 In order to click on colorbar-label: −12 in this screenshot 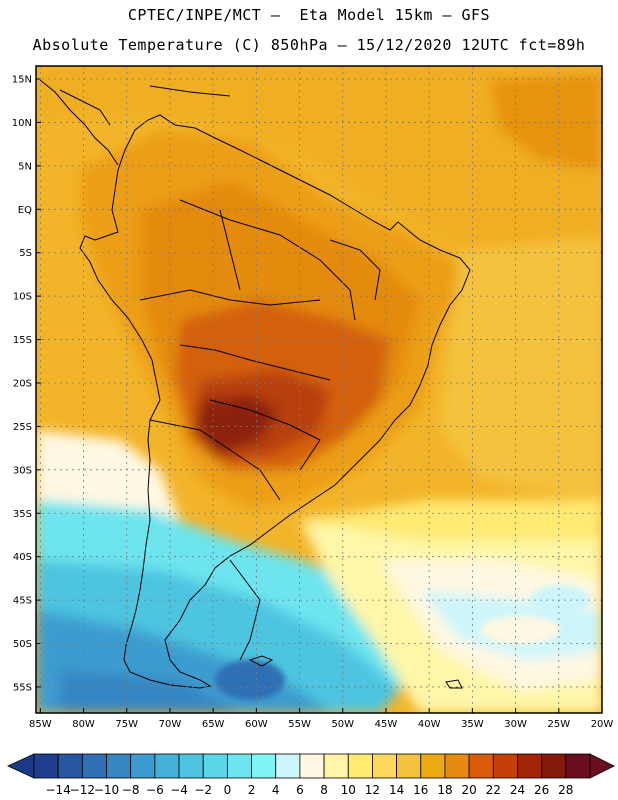, I will do `click(82, 790)`.